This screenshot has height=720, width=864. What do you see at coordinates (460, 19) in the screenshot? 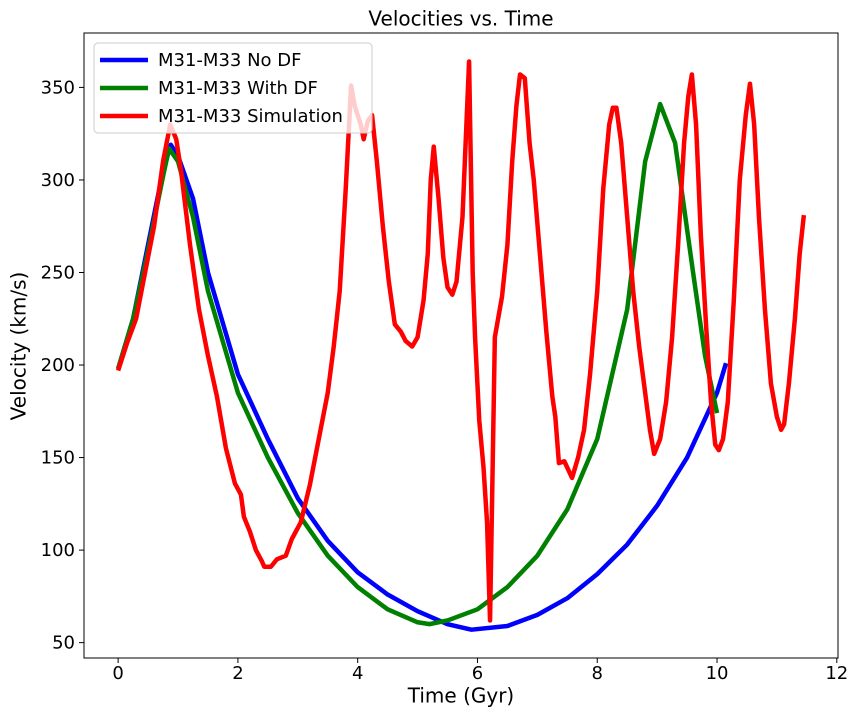
I see `chart-title: Velocities vs. Time` at bounding box center [460, 19].